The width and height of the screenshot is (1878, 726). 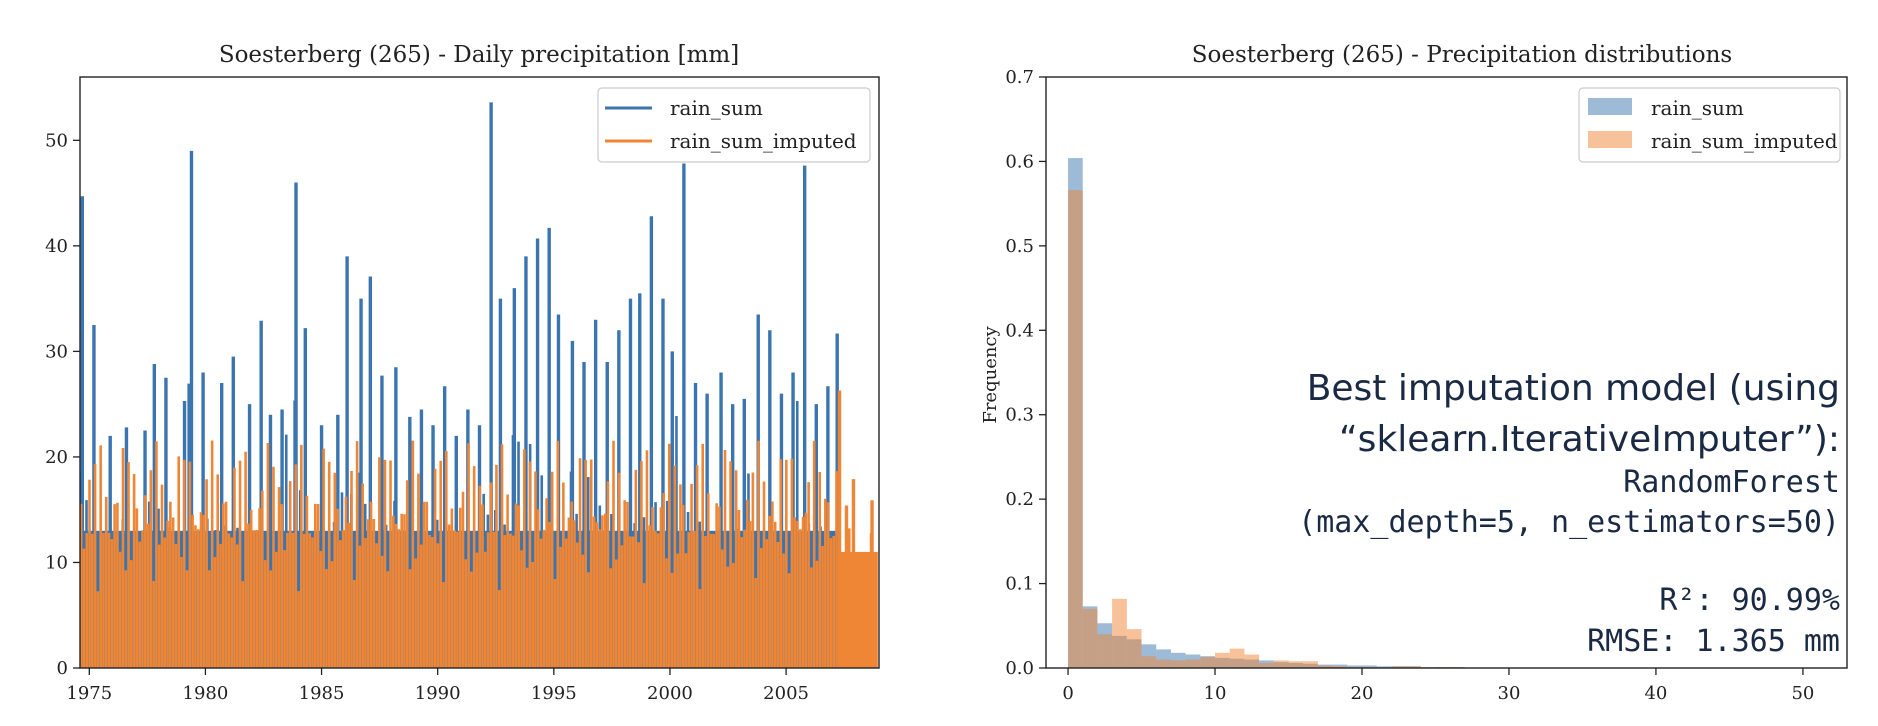 I want to click on annotation-line-4: (max_depth=5, n_estimators=50), so click(x=1569, y=522).